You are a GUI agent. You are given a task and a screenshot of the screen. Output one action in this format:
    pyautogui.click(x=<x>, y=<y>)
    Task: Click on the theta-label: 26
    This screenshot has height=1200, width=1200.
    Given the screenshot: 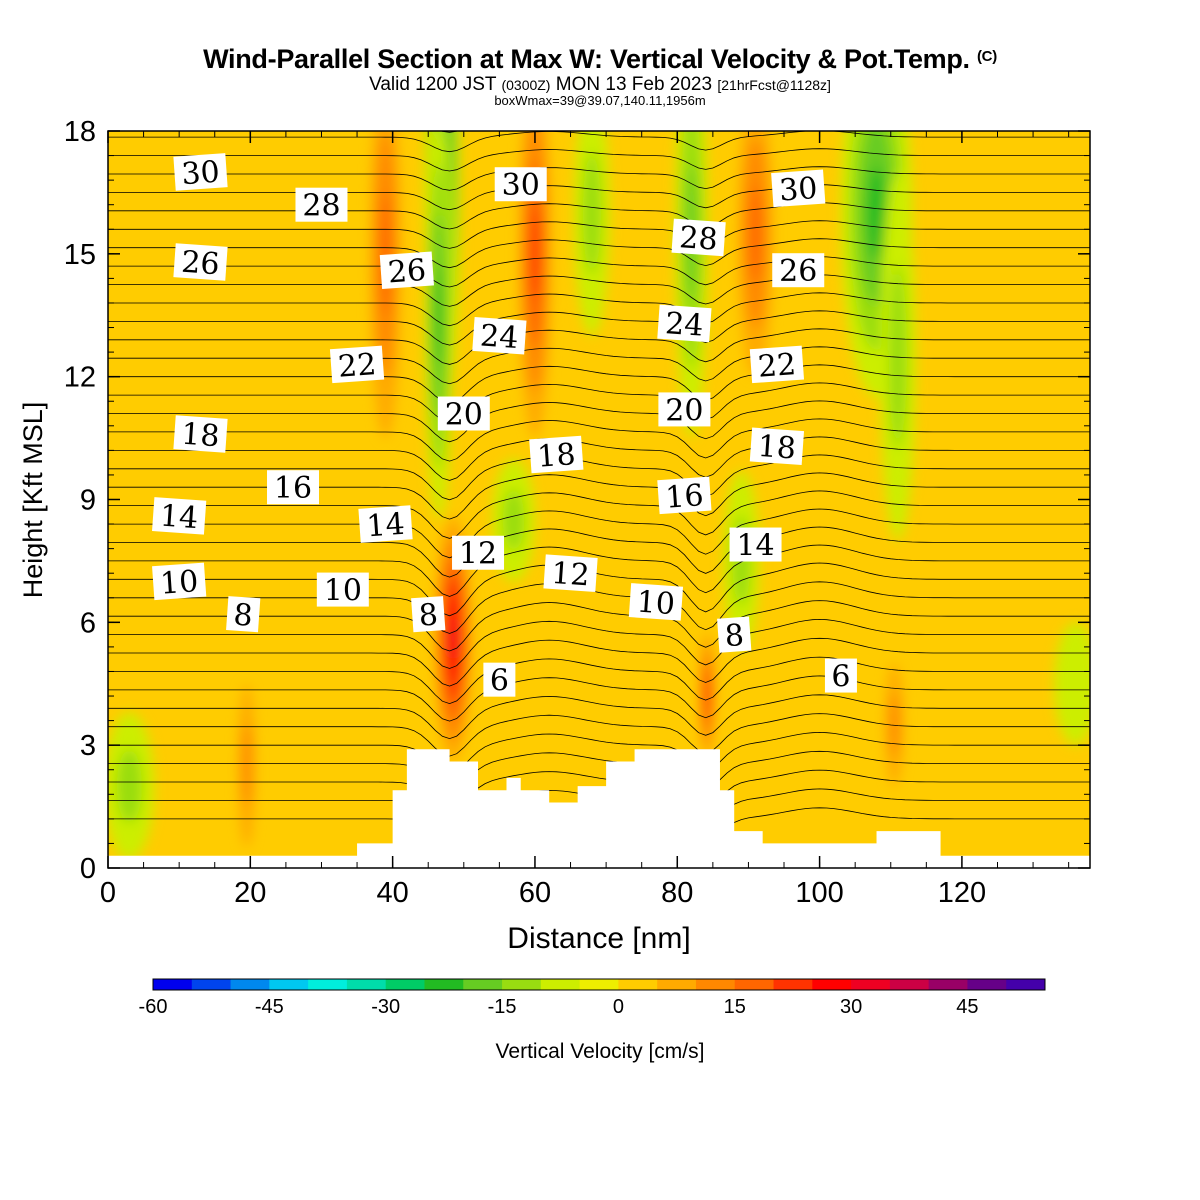 What is the action you would take?
    pyautogui.click(x=200, y=263)
    